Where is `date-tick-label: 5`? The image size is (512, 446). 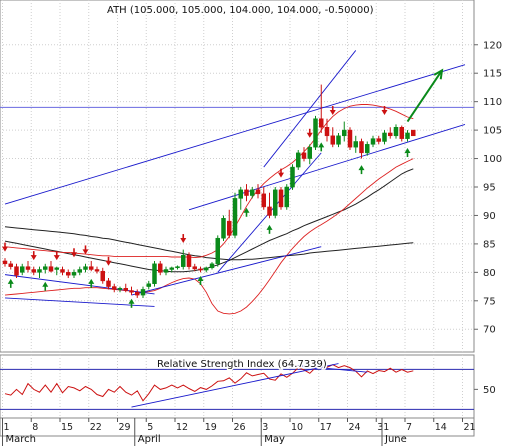 date-tick-label: 5 is located at coordinates (150, 427).